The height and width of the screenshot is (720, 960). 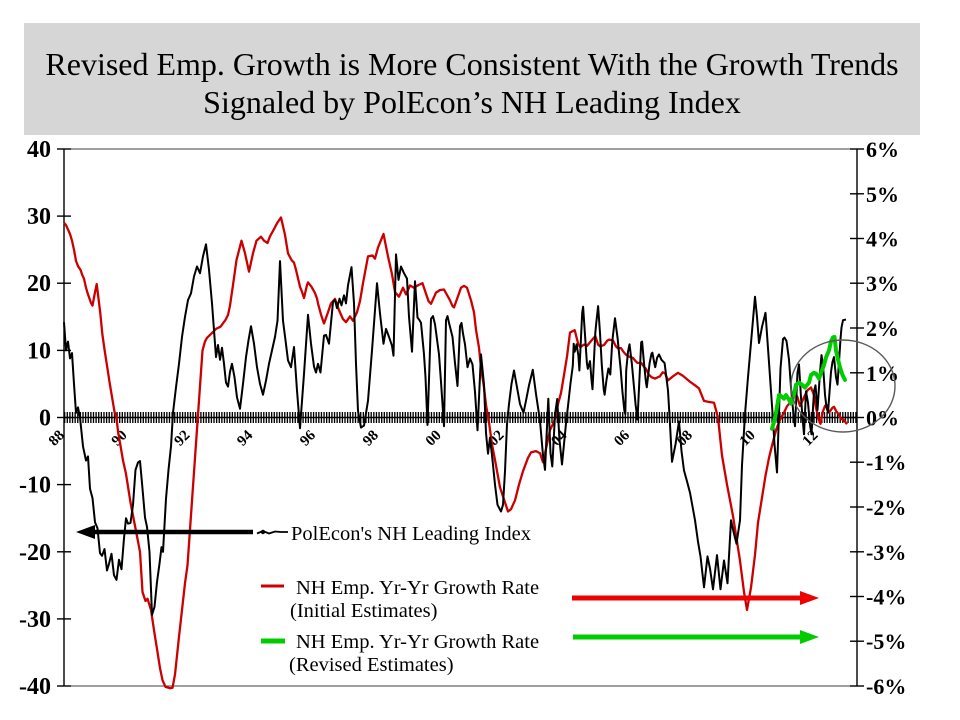 I want to click on svg-text: (Initial Estimates), so click(x=363, y=611).